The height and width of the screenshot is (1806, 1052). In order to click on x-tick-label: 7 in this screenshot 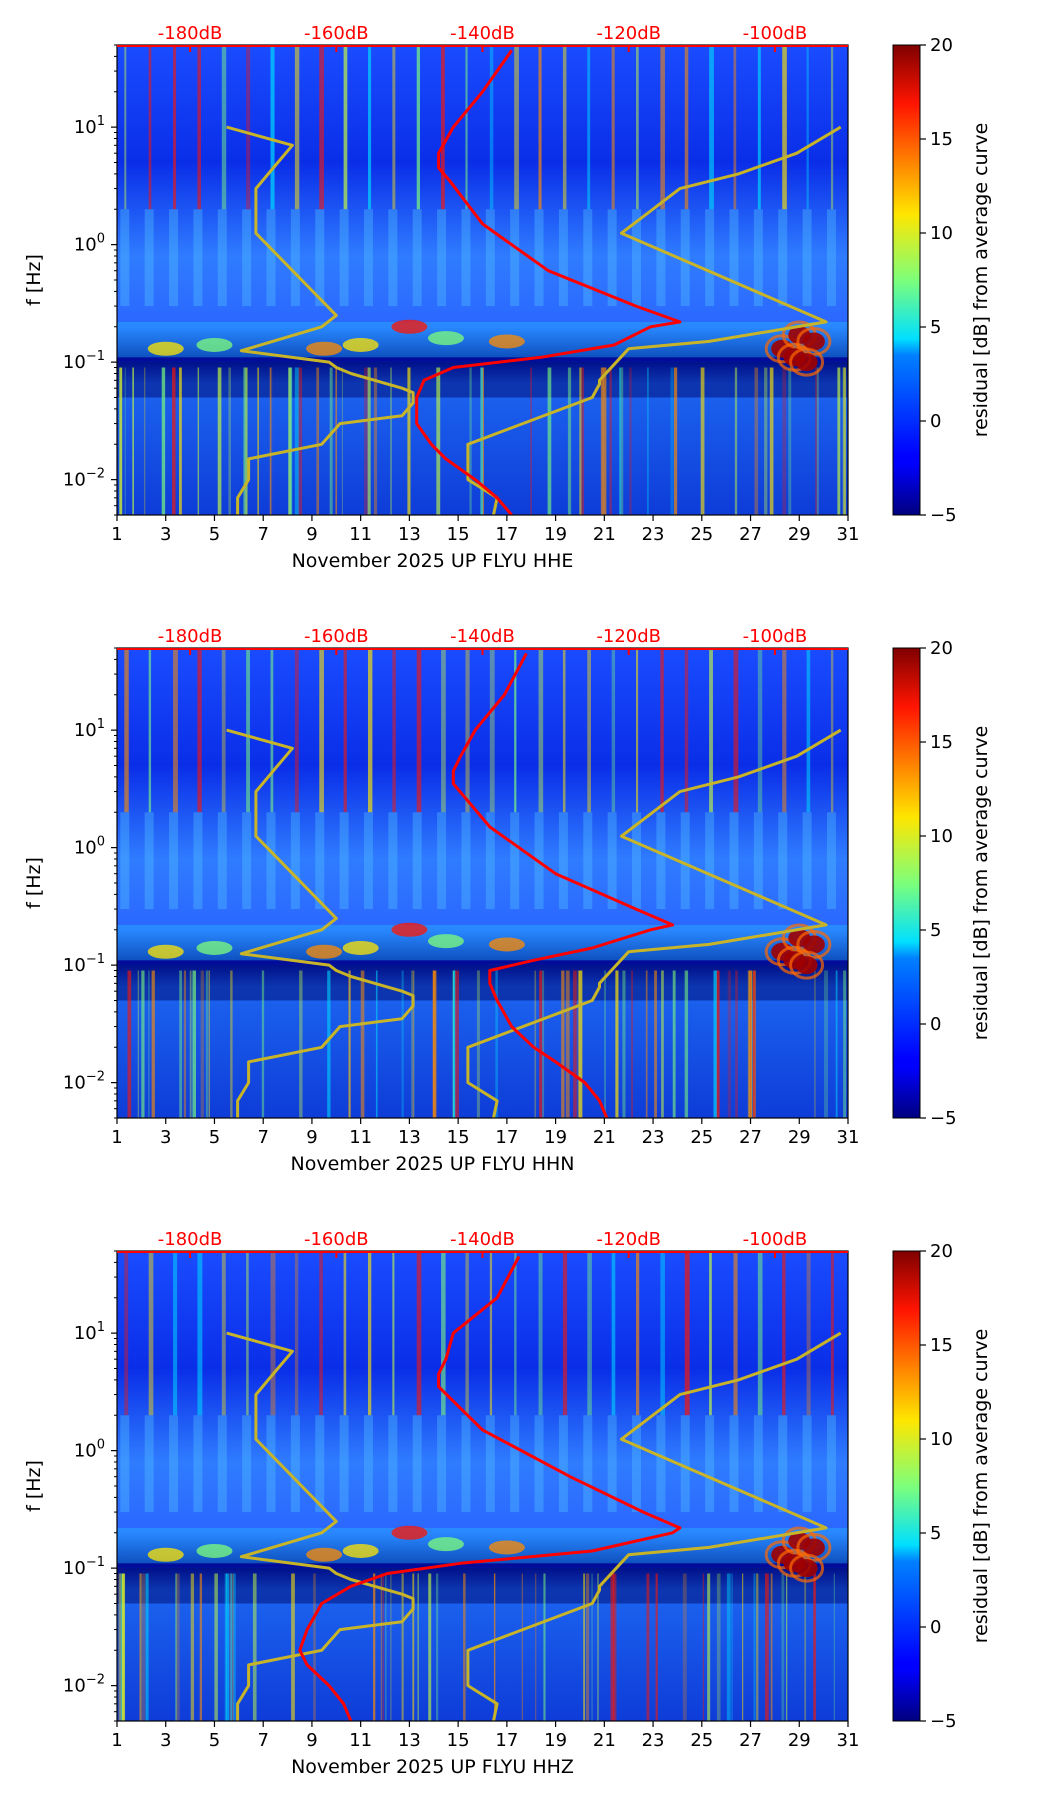, I will do `click(262, 1740)`.